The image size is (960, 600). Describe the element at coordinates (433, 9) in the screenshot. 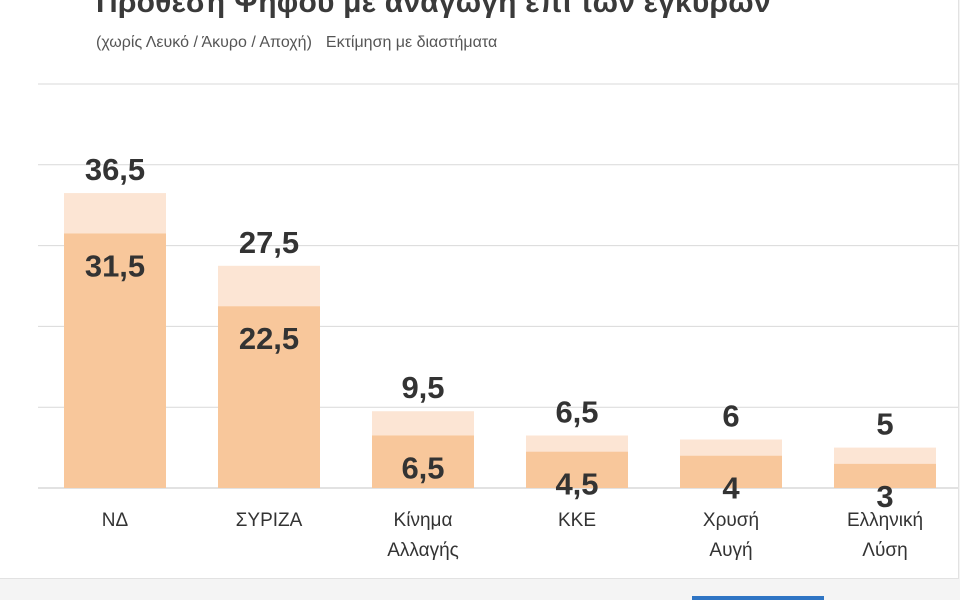

I see `chart-title: Πρόθεση Ψήφου με αναγωγή επί των εγκύρων` at that location.